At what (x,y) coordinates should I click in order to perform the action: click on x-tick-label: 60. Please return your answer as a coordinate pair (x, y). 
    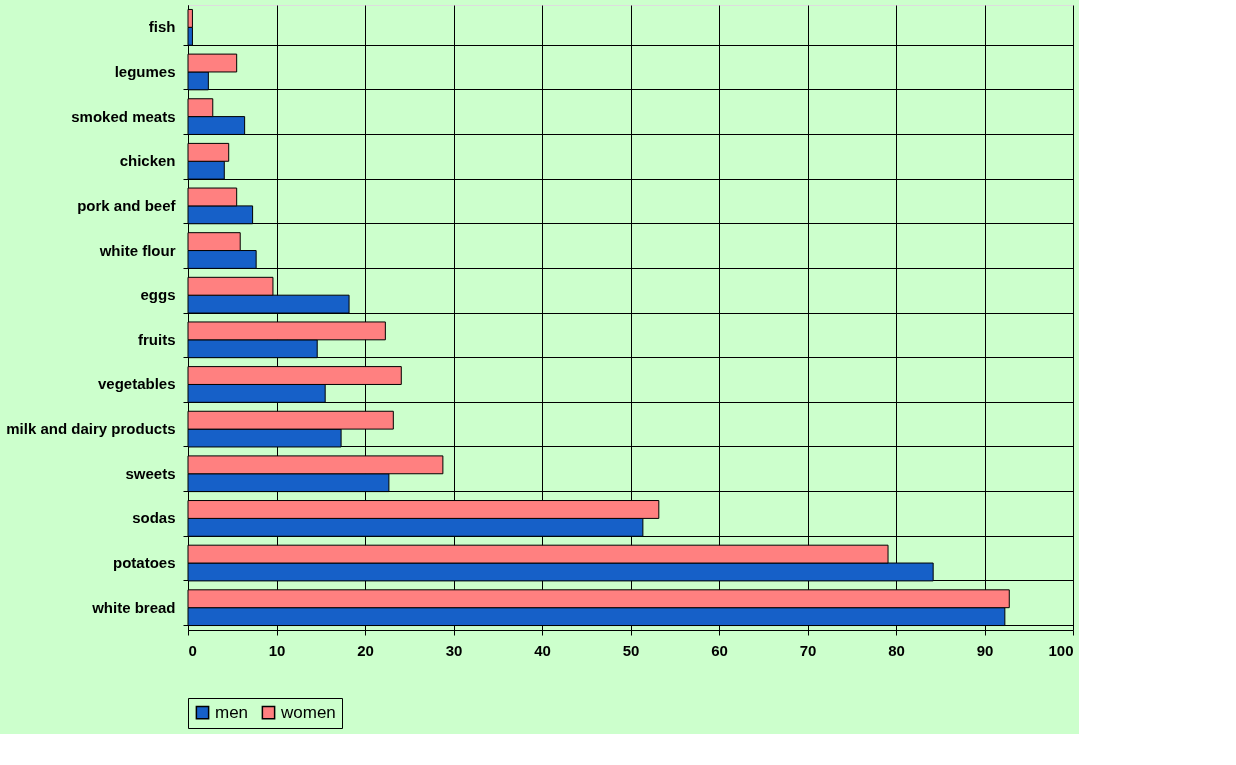
    Looking at the image, I should click on (719, 650).